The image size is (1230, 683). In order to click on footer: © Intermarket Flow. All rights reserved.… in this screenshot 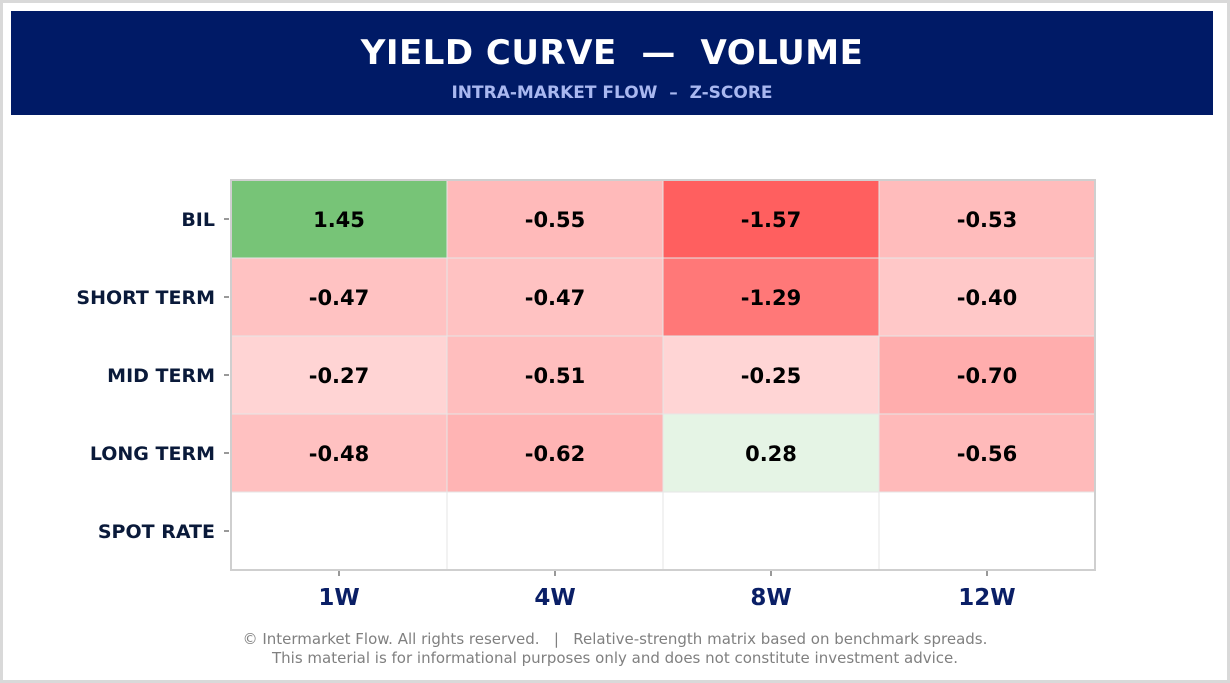, I will do `click(615, 649)`.